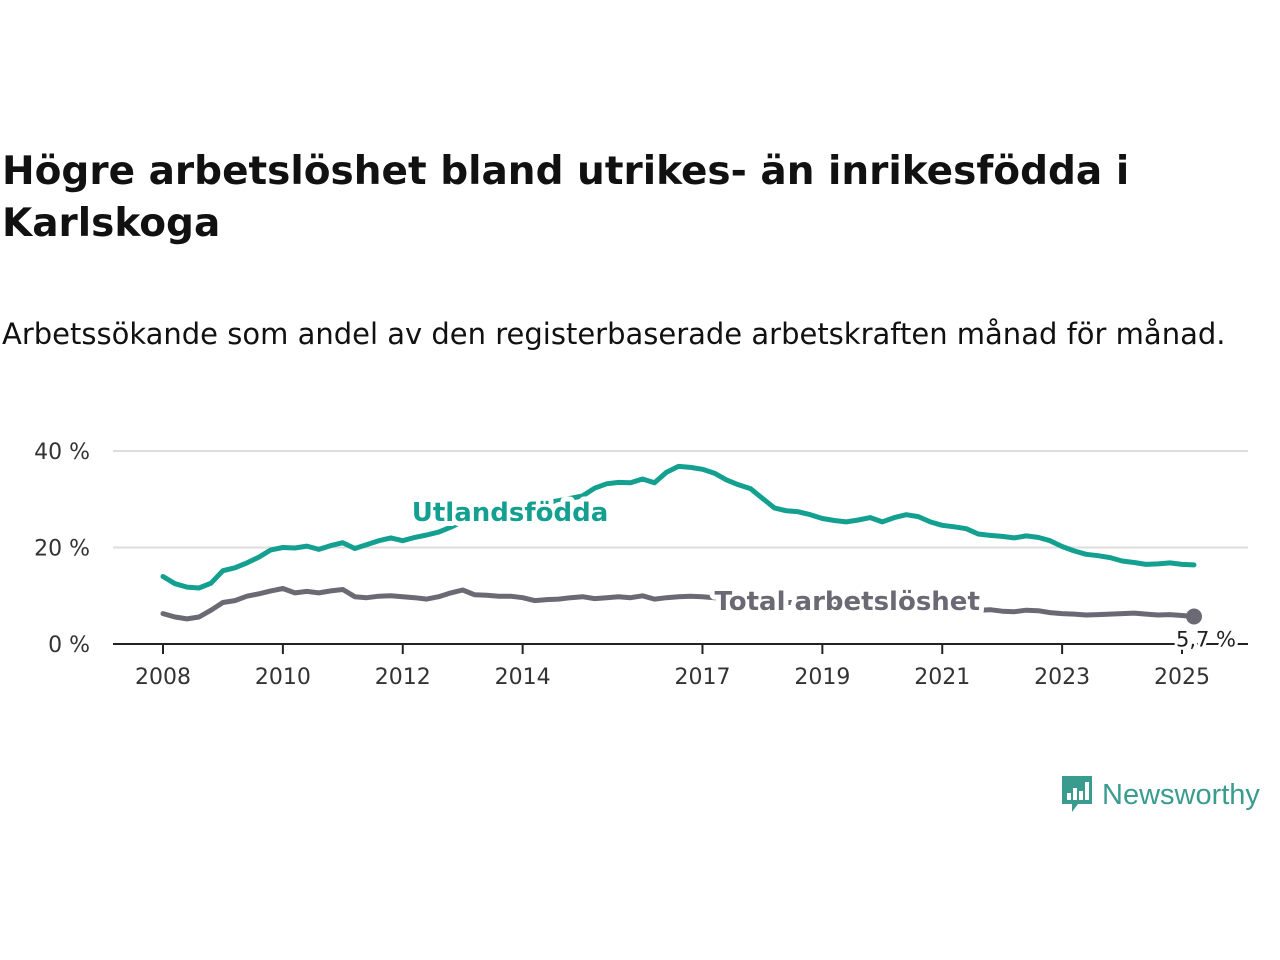  What do you see at coordinates (403, 677) in the screenshot?
I see `x-tick-label: 2012` at bounding box center [403, 677].